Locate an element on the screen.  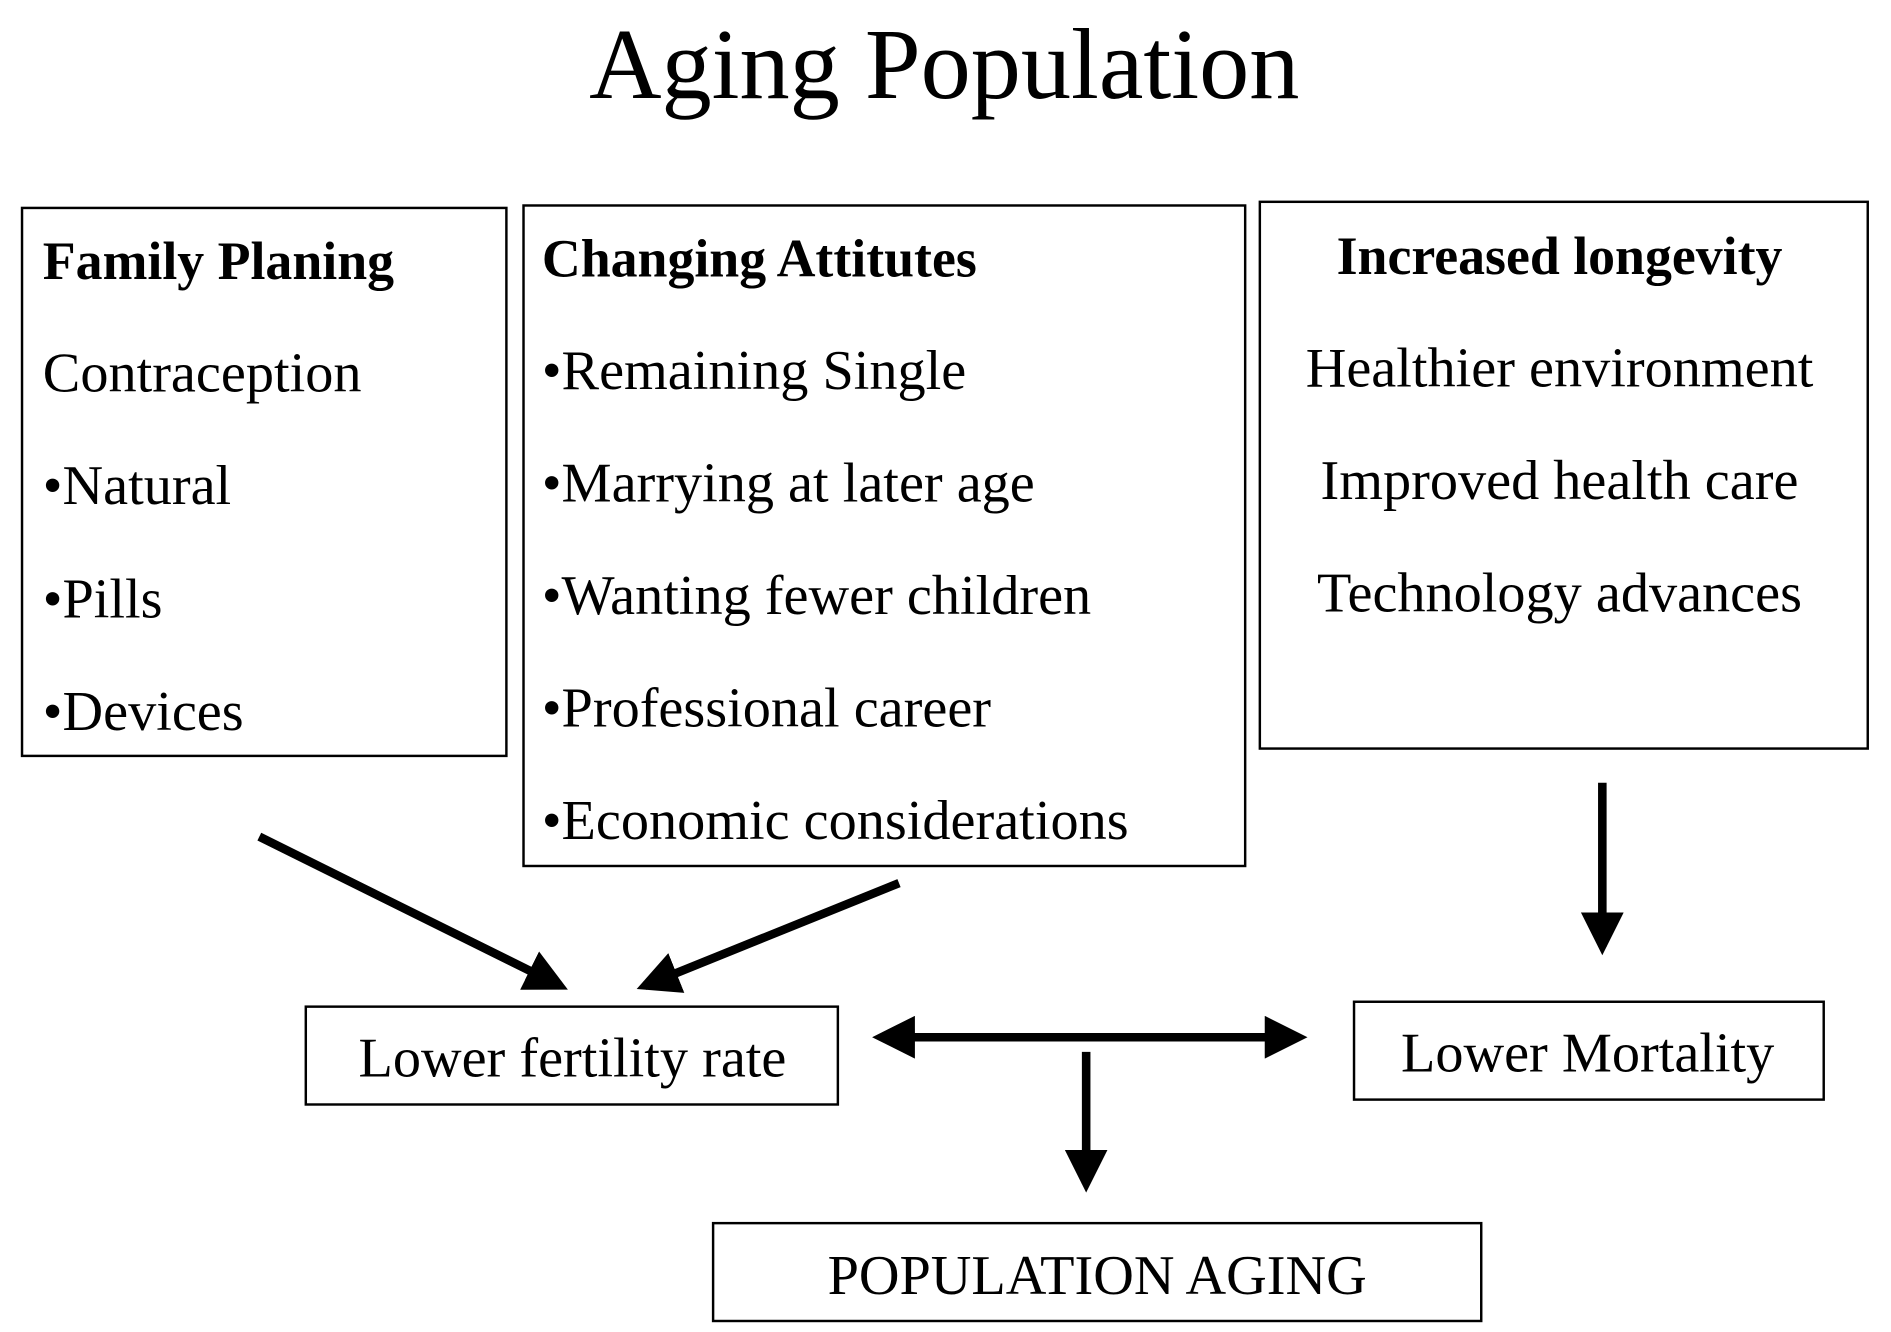
box-mortality is located at coordinates (1588, 1050).